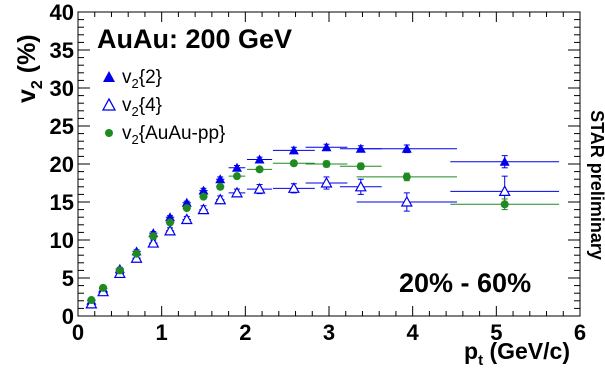  What do you see at coordinates (245, 332) in the screenshot?
I see `x-tick-label: 2` at bounding box center [245, 332].